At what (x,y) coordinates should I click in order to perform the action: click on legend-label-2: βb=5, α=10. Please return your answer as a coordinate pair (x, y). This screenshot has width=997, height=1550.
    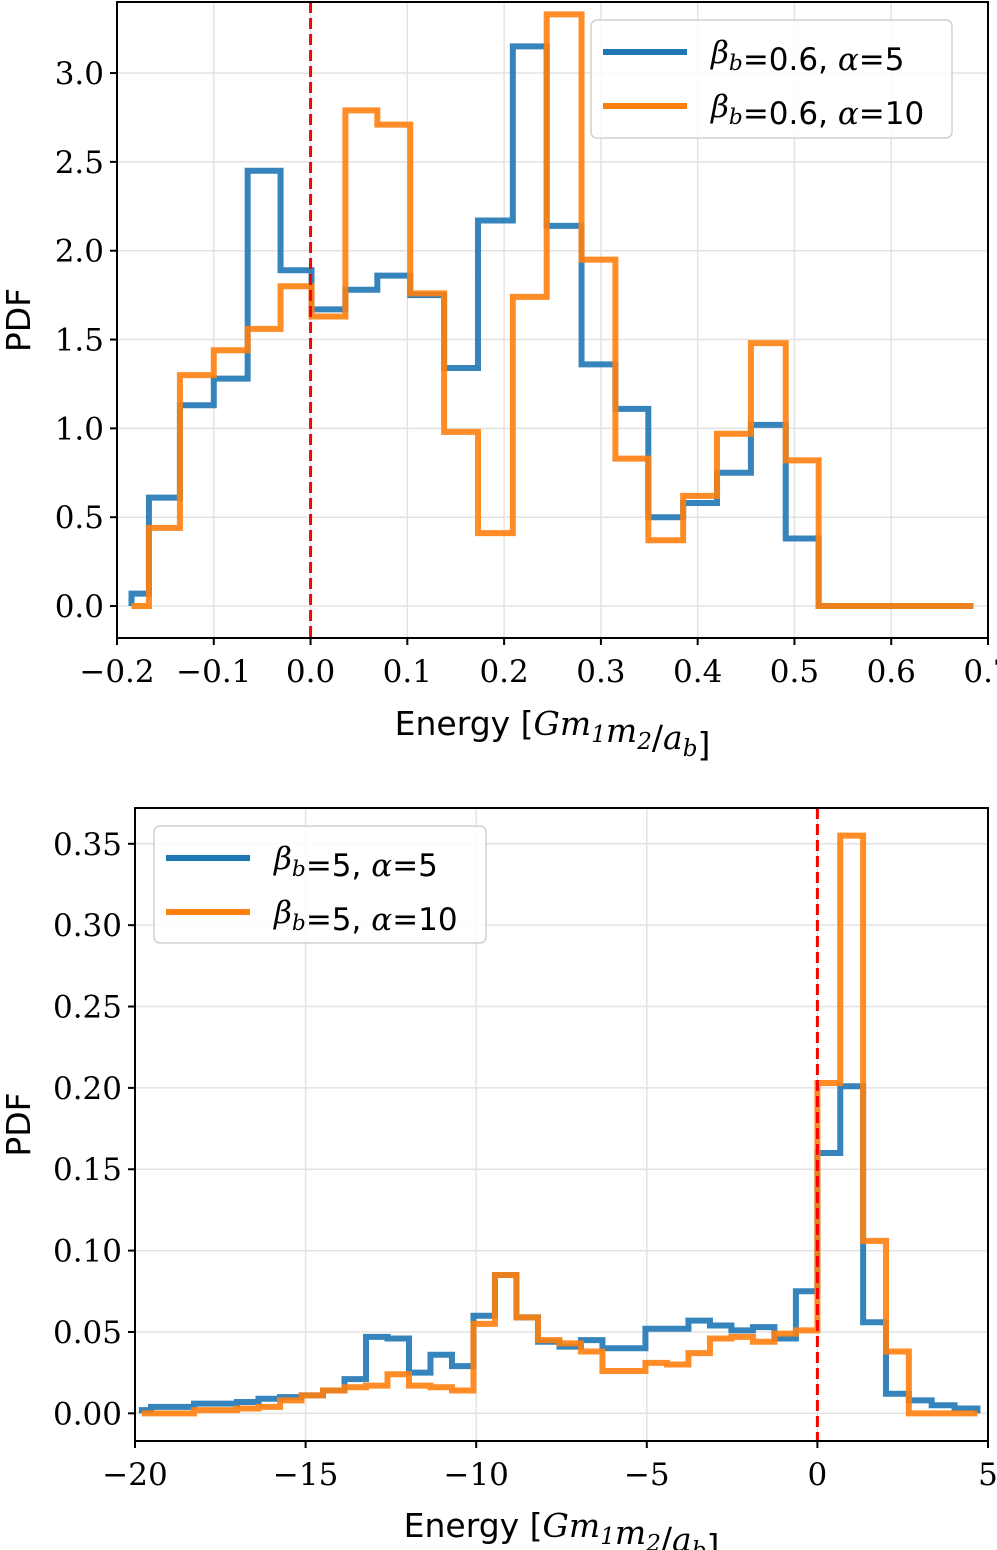
    Looking at the image, I should click on (365, 916).